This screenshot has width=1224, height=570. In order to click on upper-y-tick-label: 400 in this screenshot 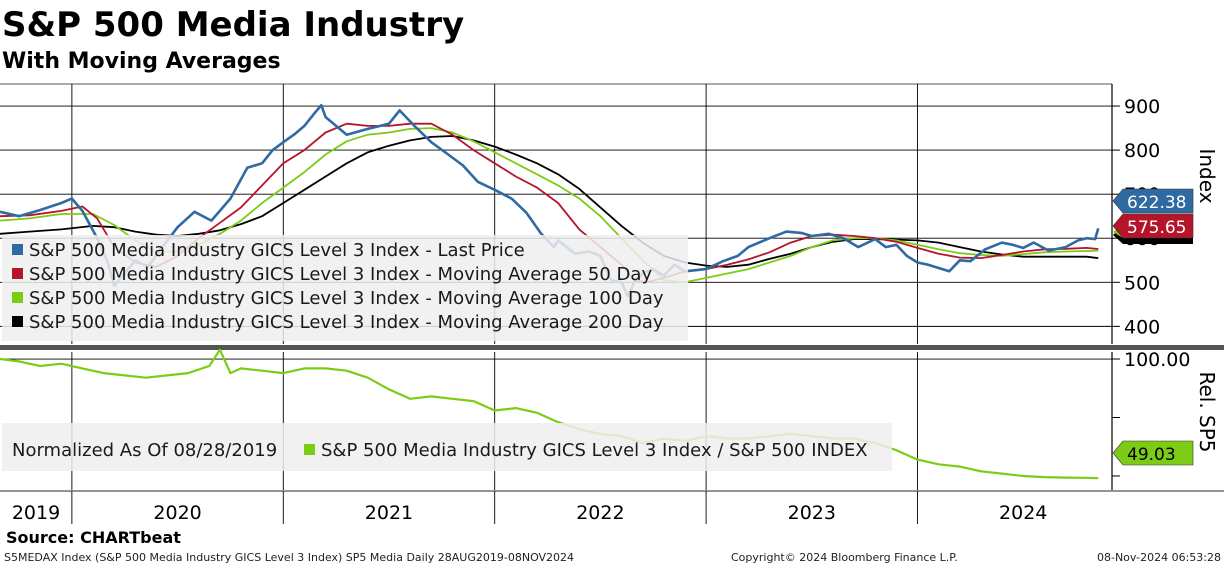, I will do `click(1142, 327)`.